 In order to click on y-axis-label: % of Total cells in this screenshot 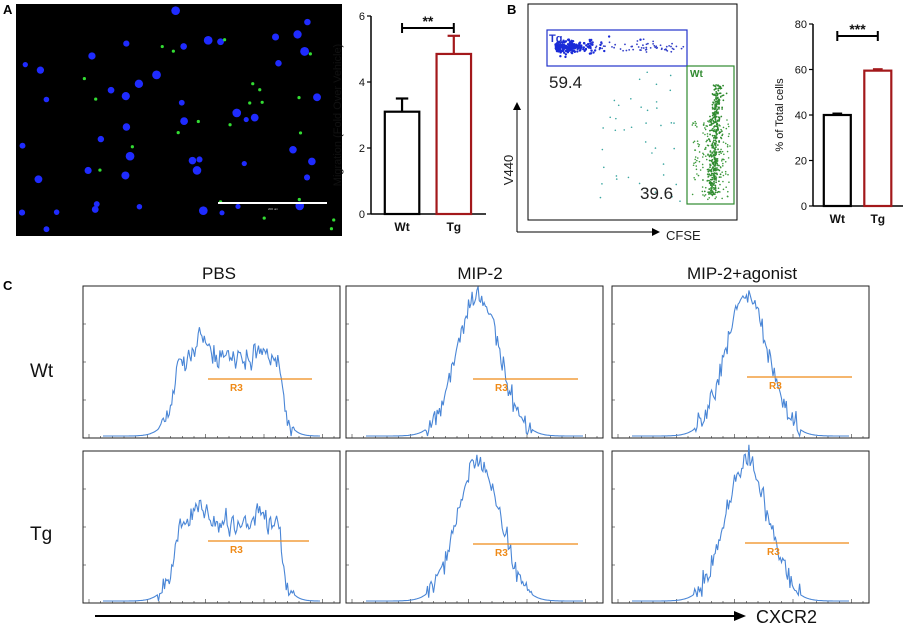, I will do `click(780, 115)`.